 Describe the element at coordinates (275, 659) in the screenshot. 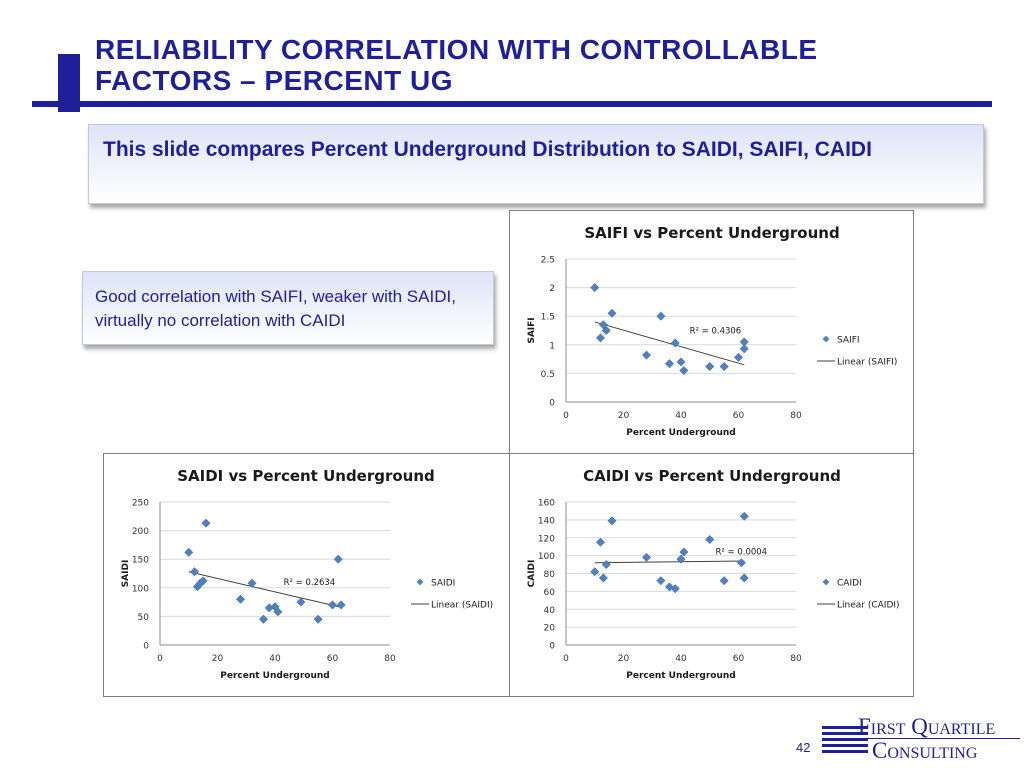

I see `saidi-x-tick-label: 40` at that location.